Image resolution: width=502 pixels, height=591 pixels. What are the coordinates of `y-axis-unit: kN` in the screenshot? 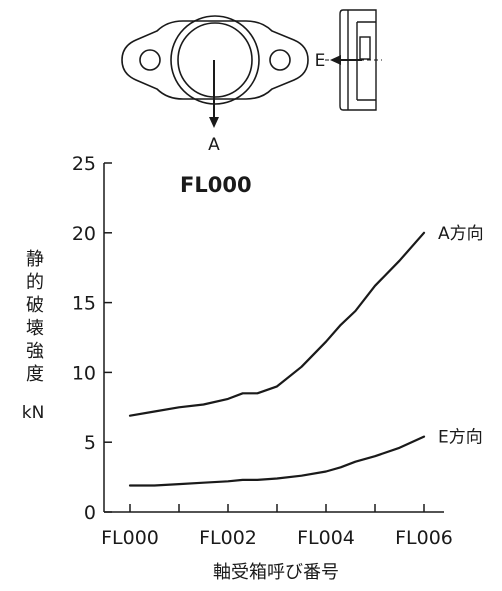 It's located at (33, 413).